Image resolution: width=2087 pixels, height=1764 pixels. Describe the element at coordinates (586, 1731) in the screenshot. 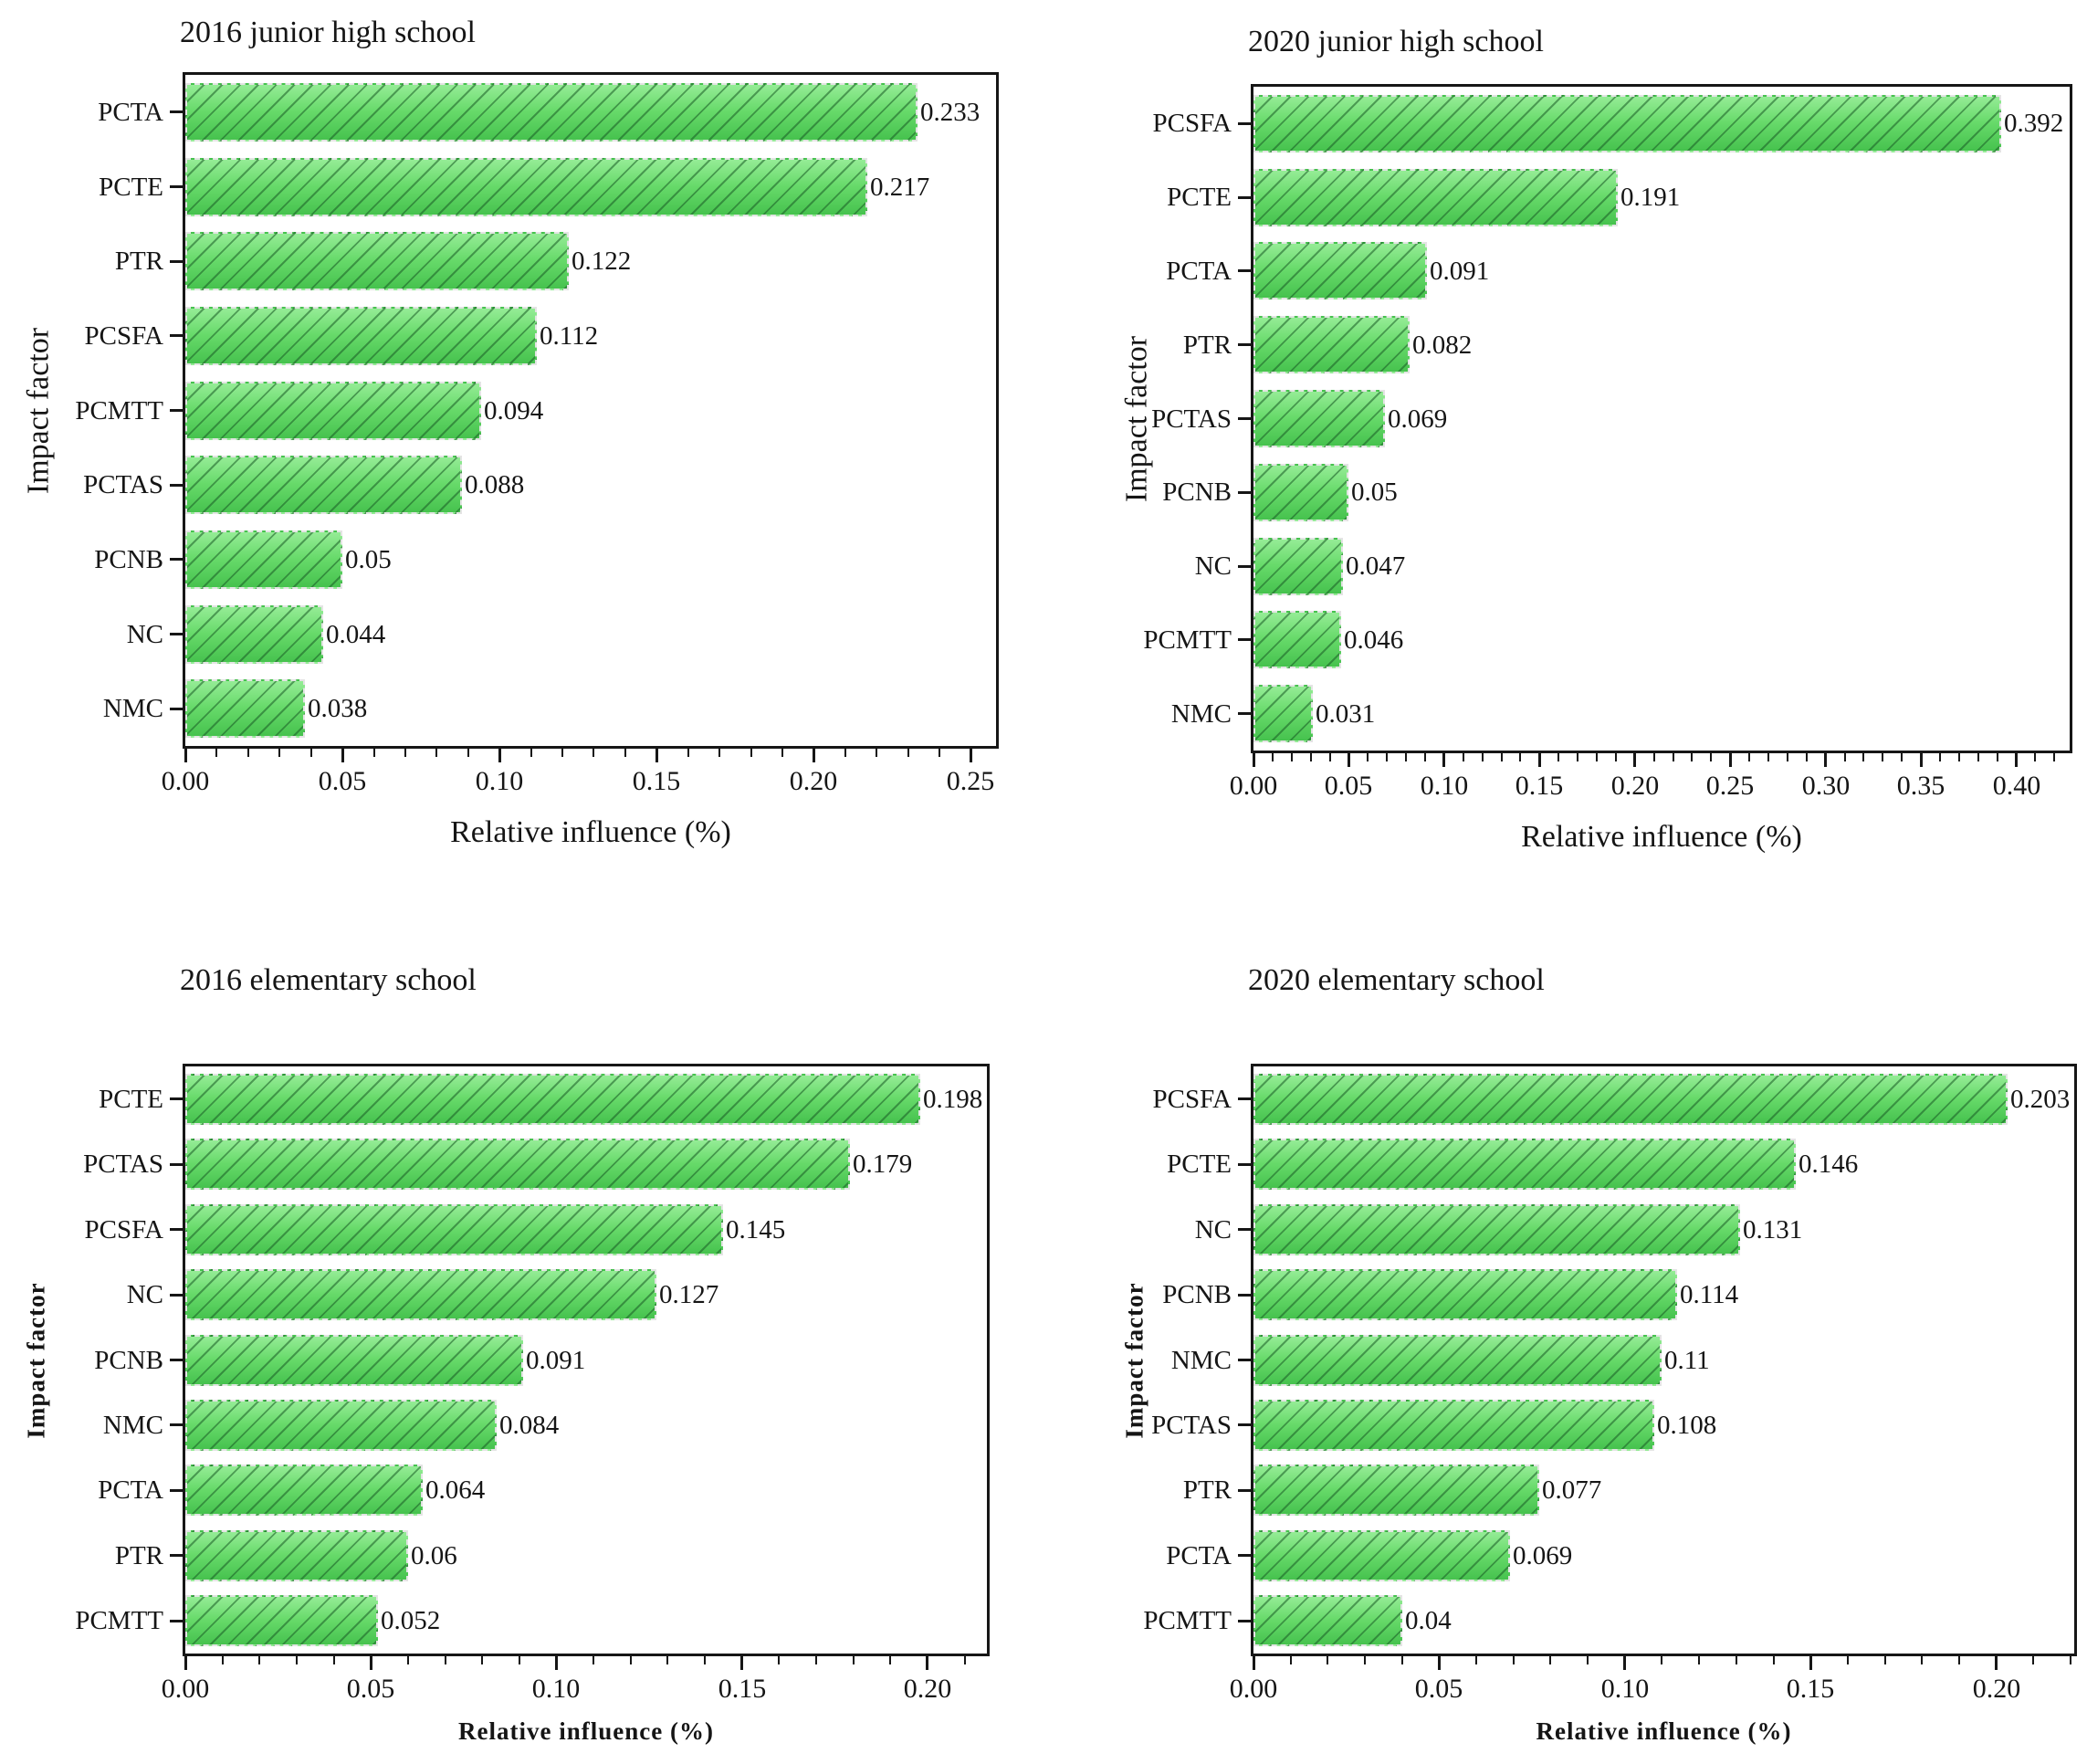

I see `x-axis-label: Relative influence (%)` at that location.